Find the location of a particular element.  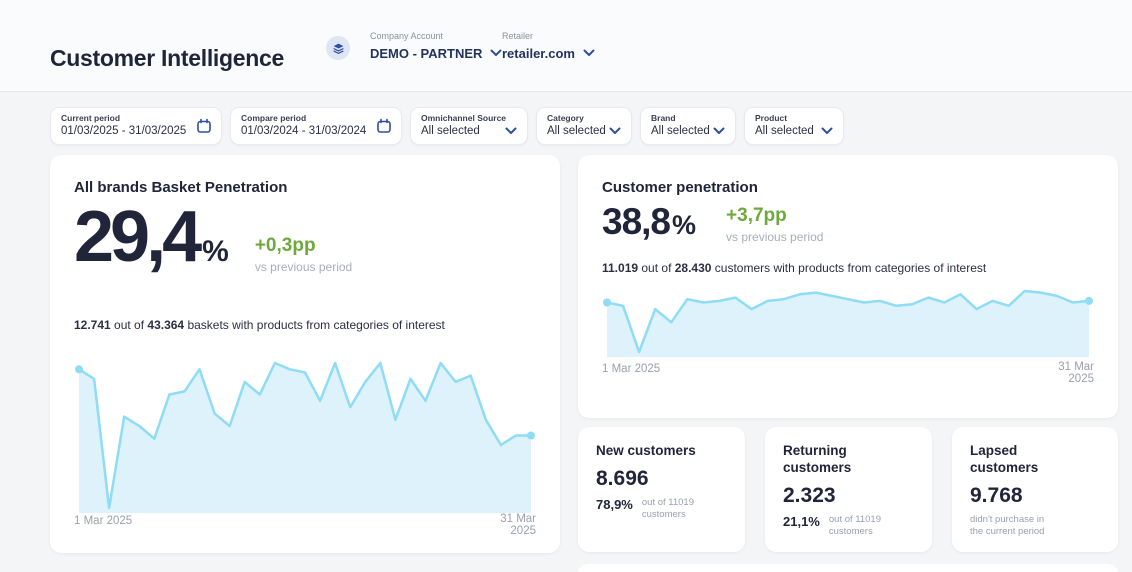

customer-card-title: Customer penetration is located at coordinates (680, 187).